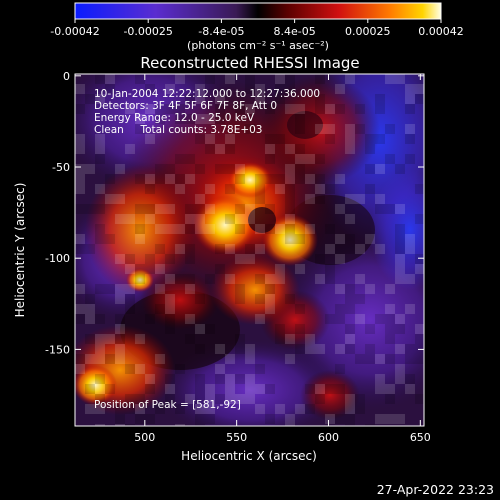  Describe the element at coordinates (144, 437) in the screenshot. I see `x-tick-label: 500` at that location.